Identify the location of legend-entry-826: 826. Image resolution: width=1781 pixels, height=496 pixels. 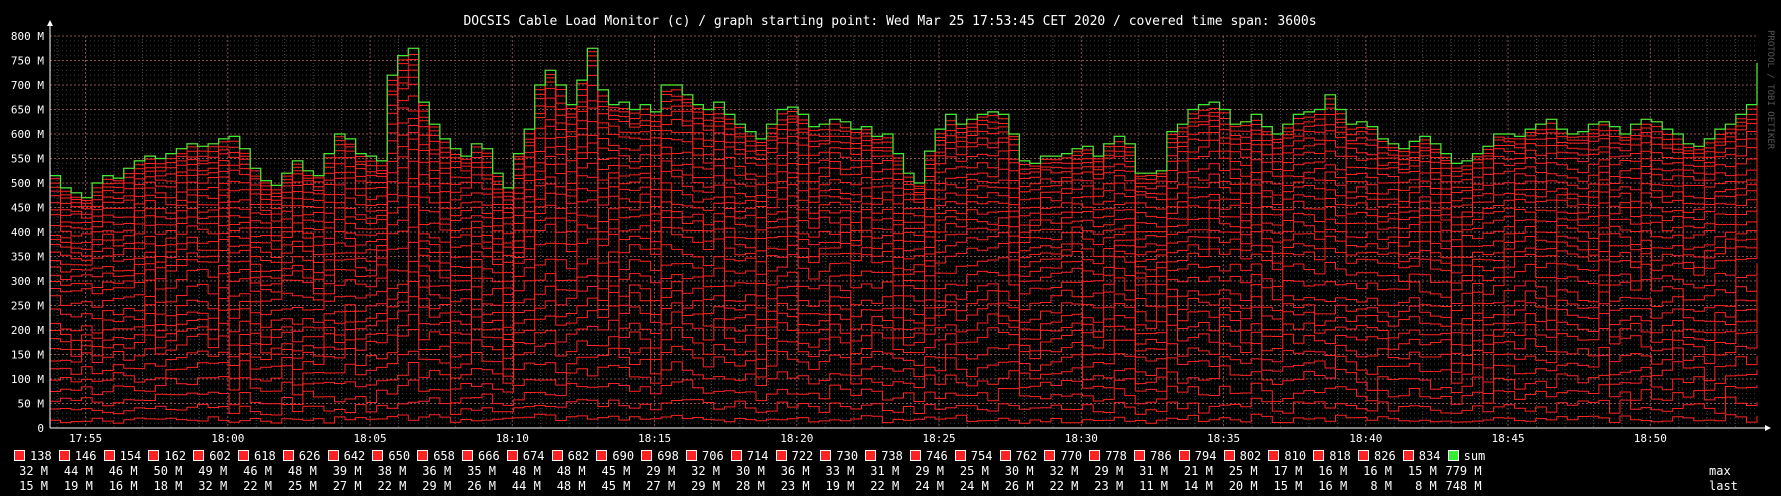
(1377, 456).